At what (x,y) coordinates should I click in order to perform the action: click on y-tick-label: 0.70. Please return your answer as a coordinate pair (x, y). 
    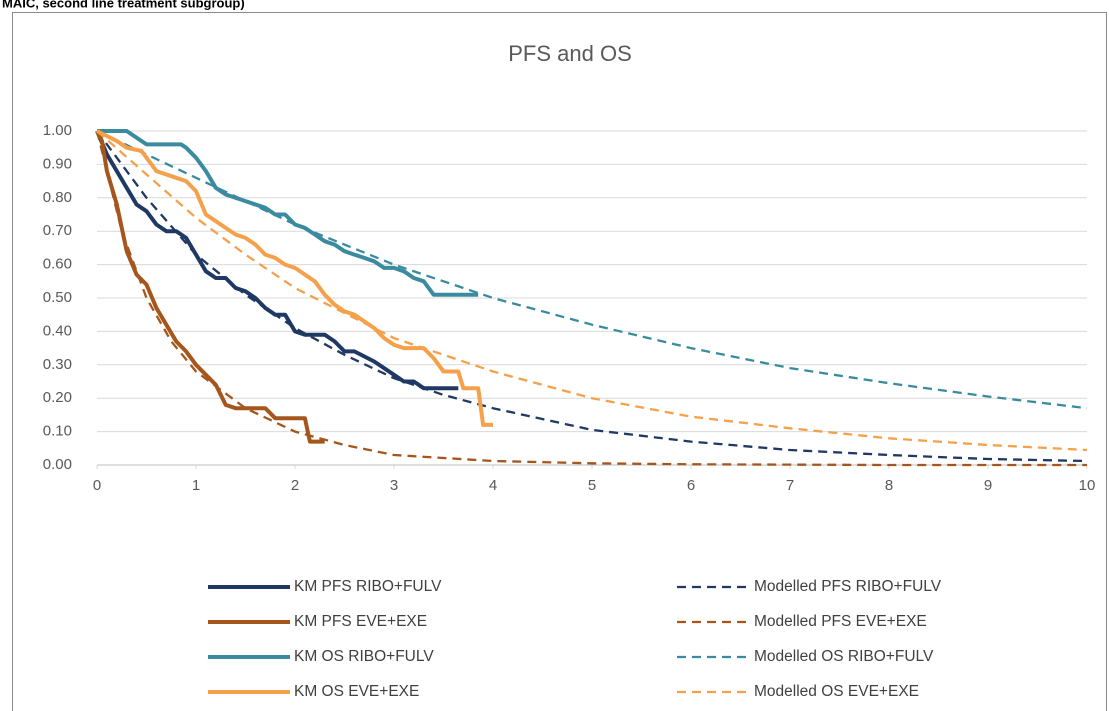
    Looking at the image, I should click on (57, 230).